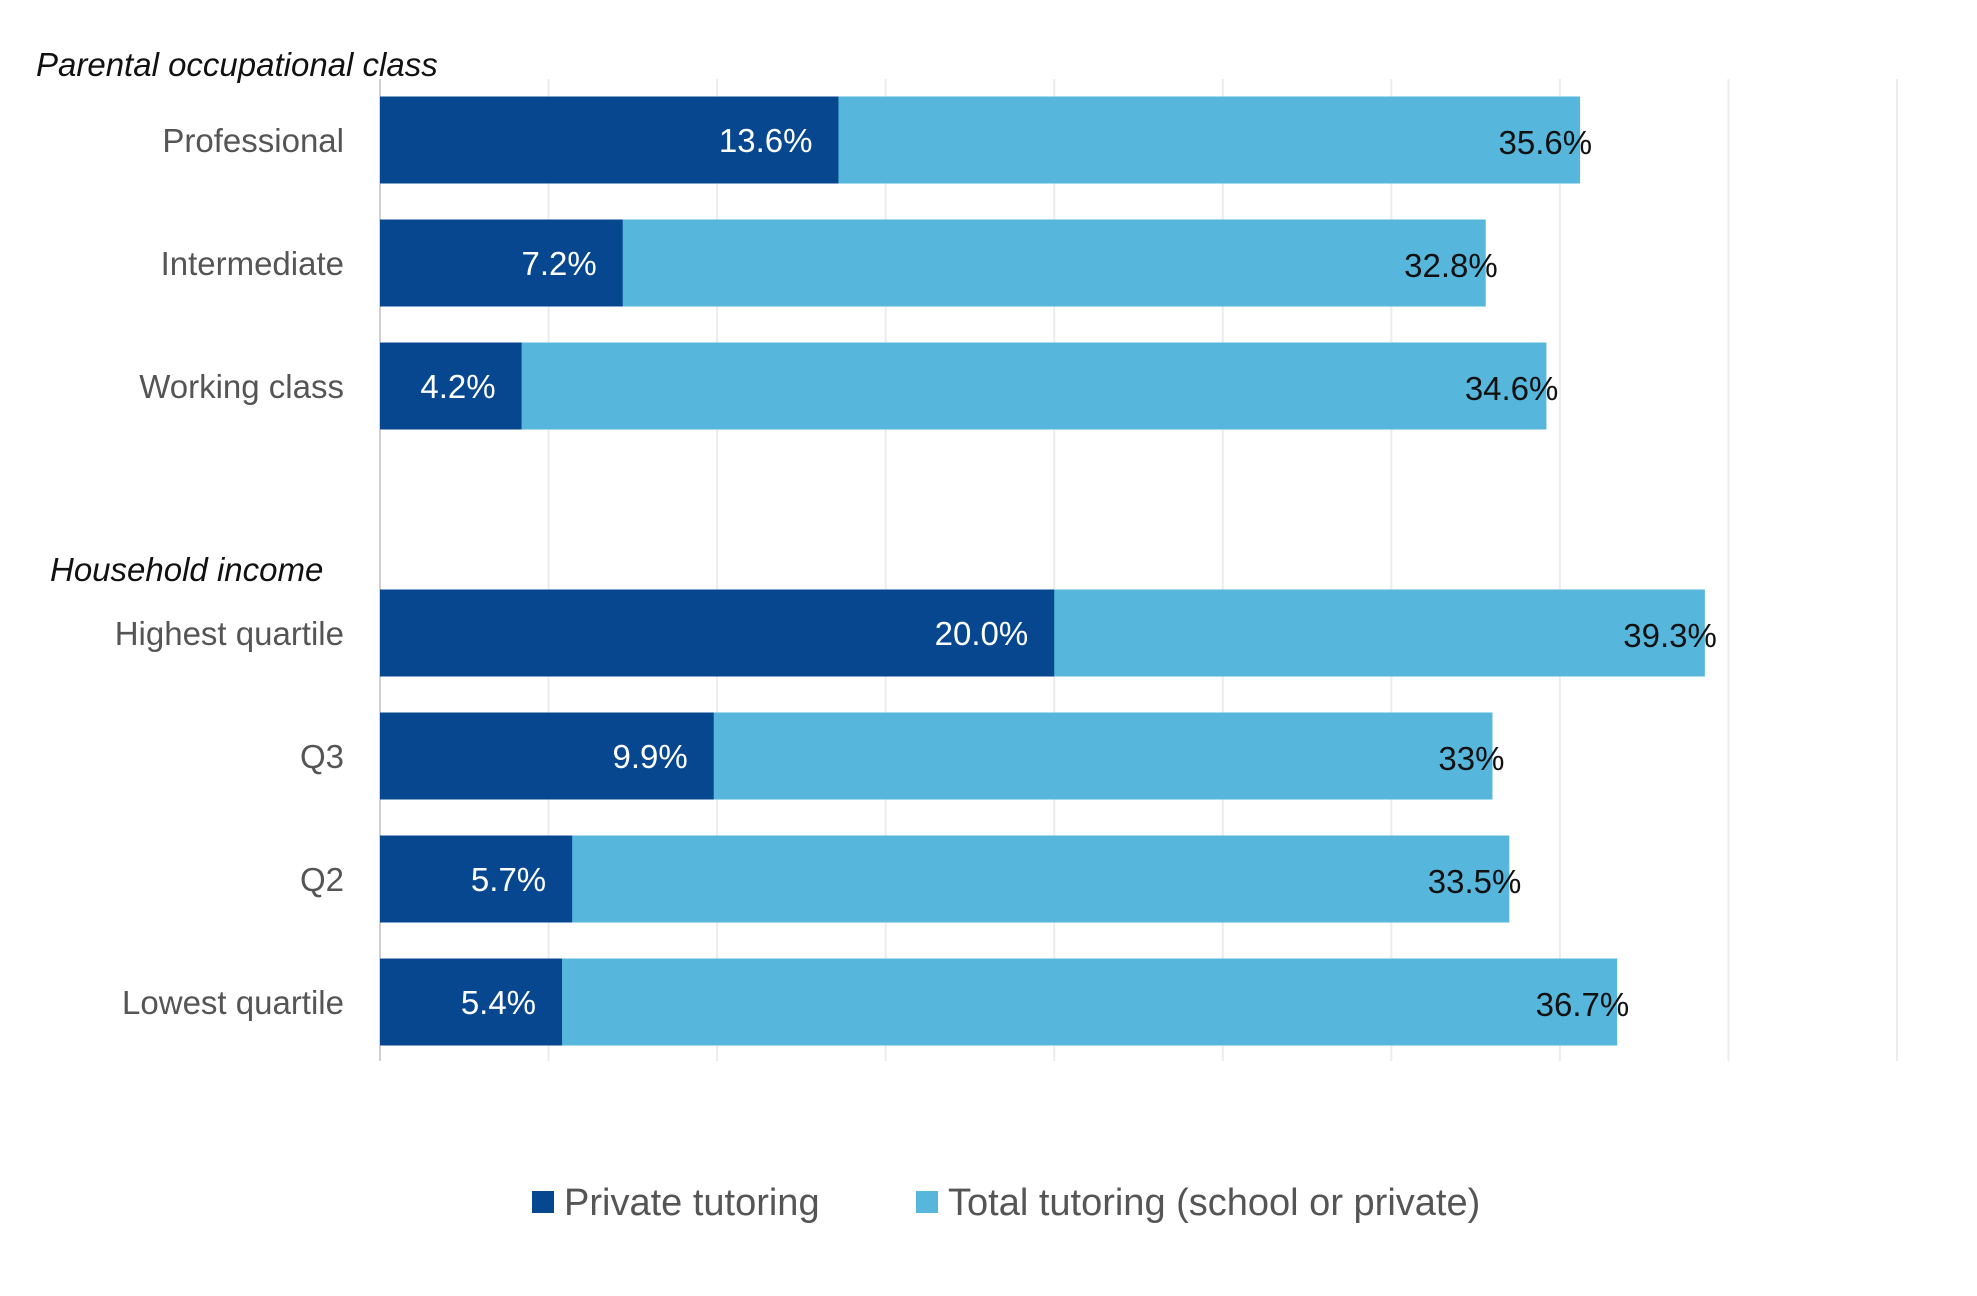 The width and height of the screenshot is (1977, 1296). I want to click on private-data-label: 5.4%, so click(498, 1002).